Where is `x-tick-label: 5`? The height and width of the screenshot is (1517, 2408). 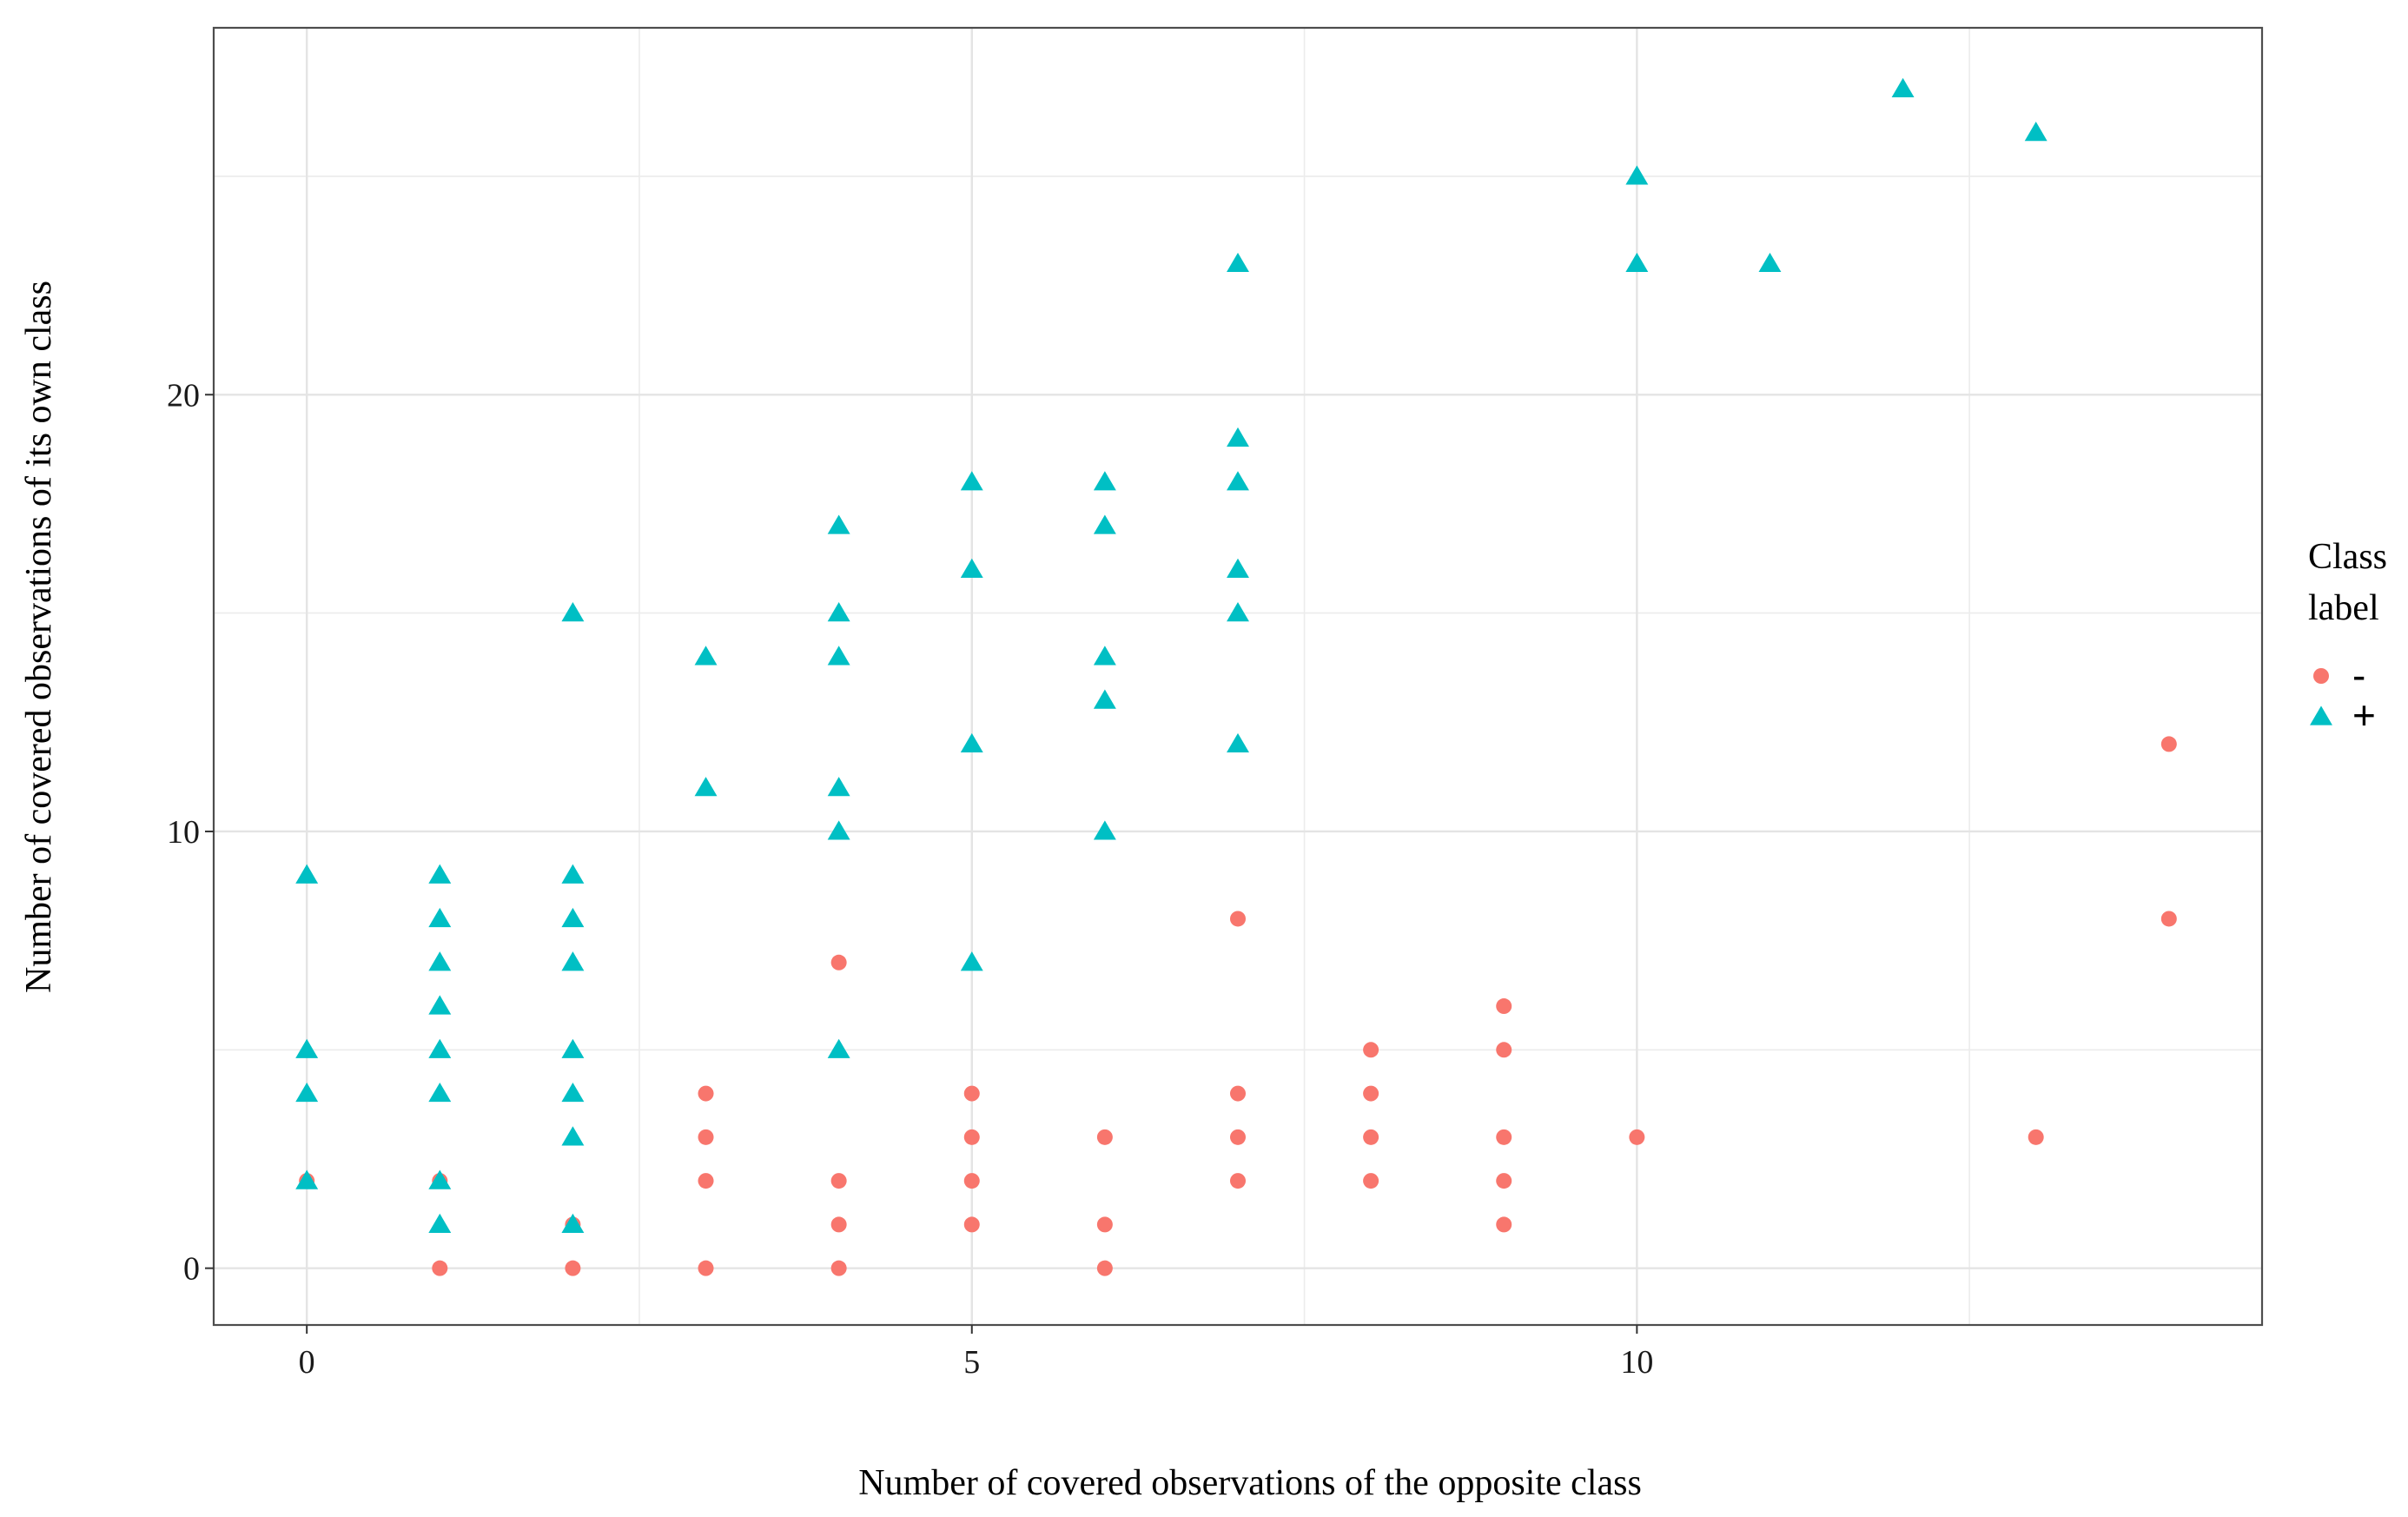 x-tick-label: 5 is located at coordinates (972, 1362).